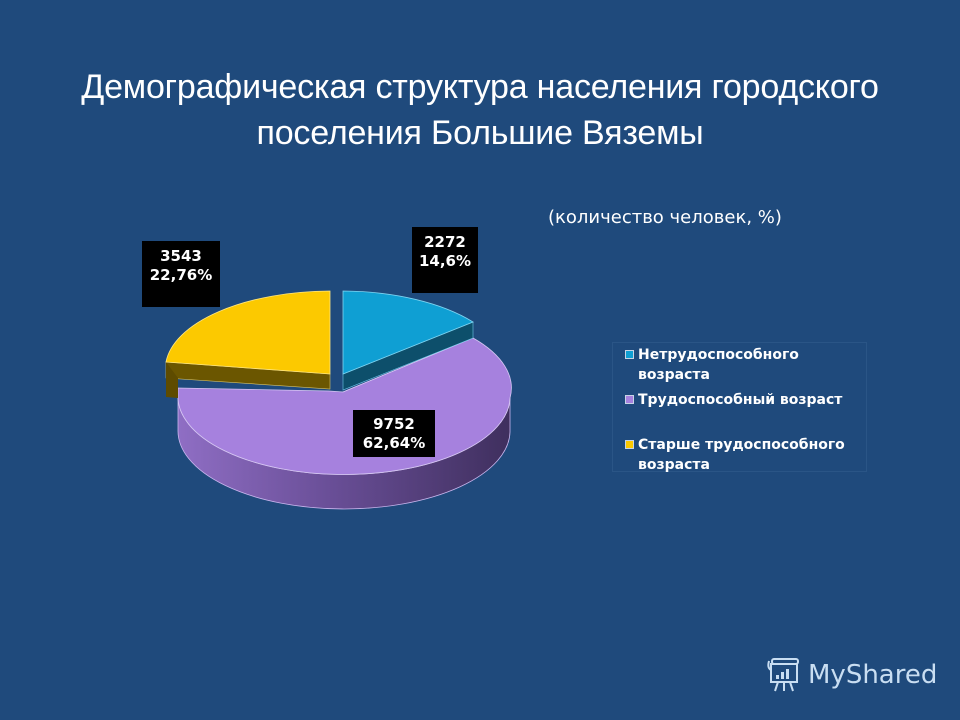 The width and height of the screenshot is (960, 720). What do you see at coordinates (394, 443) in the screenshot?
I see `label-percent: 62,64%` at bounding box center [394, 443].